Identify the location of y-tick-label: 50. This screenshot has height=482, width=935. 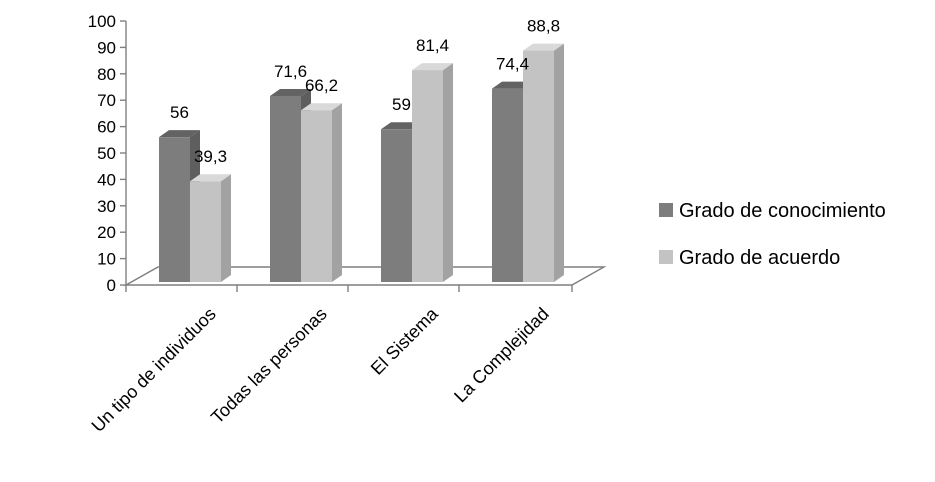
(106, 153).